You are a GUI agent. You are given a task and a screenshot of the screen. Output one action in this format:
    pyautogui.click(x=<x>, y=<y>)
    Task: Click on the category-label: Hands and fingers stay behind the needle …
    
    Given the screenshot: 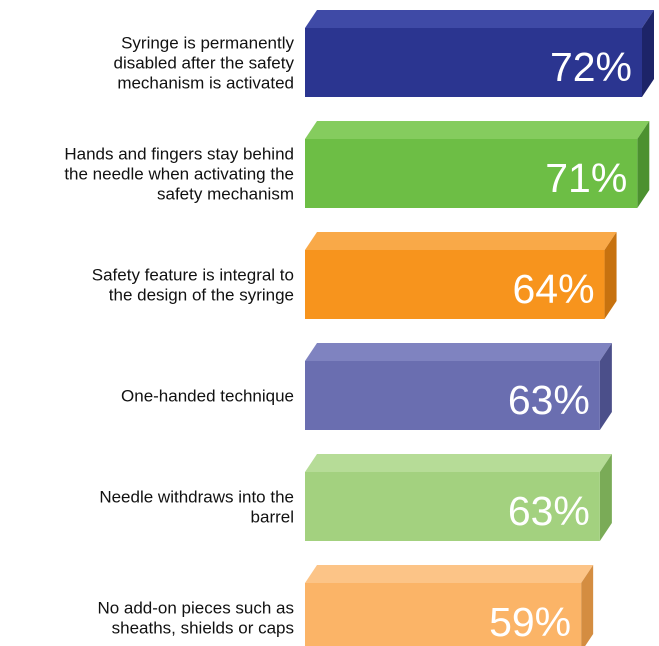 What is the action you would take?
    pyautogui.click(x=179, y=174)
    